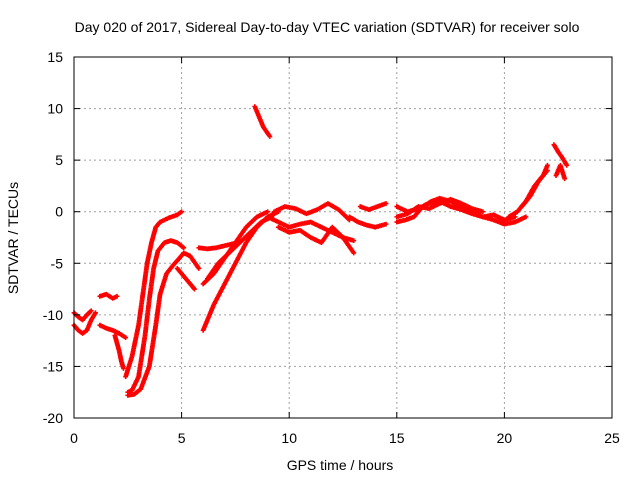 This screenshot has width=640, height=480. What do you see at coordinates (59, 160) in the screenshot?
I see `y-tick-label: 5` at bounding box center [59, 160].